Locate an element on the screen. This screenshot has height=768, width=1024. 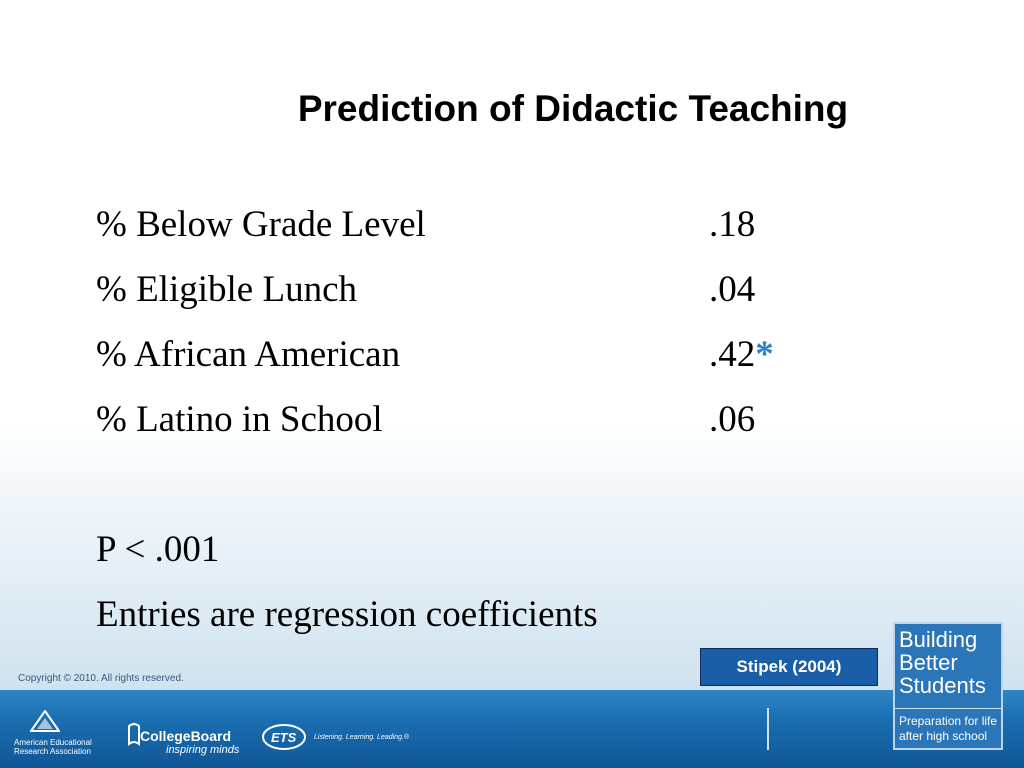
row-label: % African American is located at coordinates (248, 354).